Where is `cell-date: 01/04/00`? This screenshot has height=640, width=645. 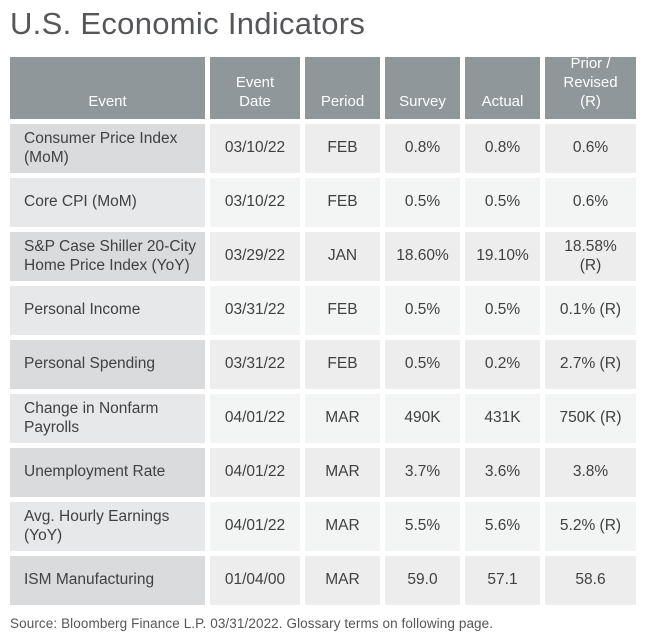
cell-date: 01/04/00 is located at coordinates (255, 580).